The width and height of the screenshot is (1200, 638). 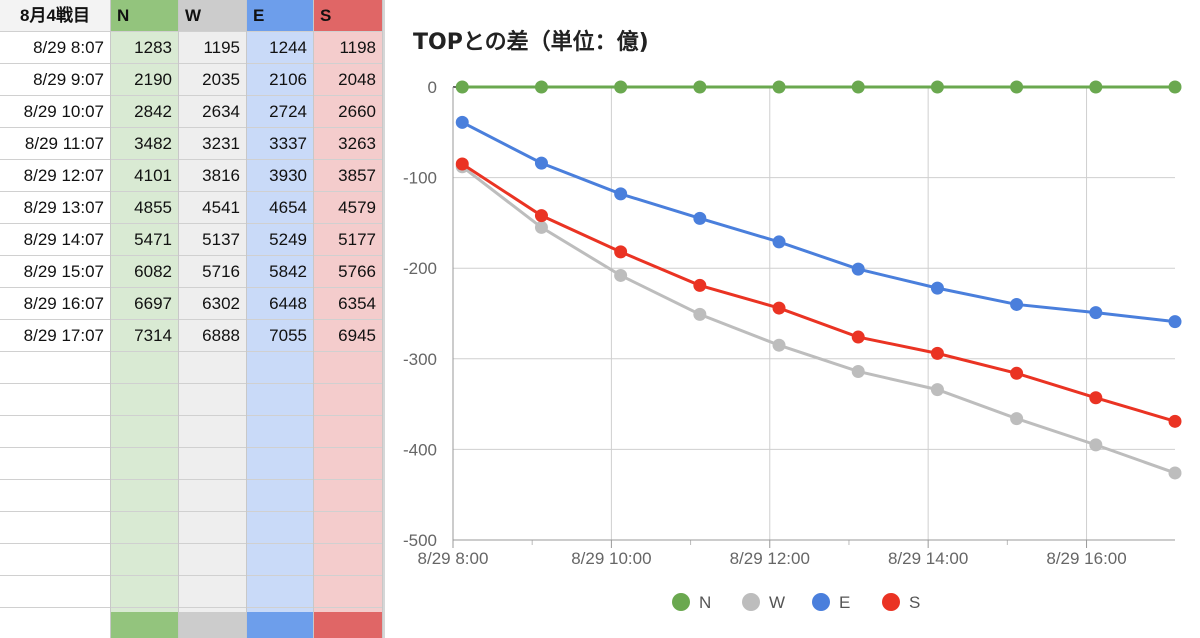 What do you see at coordinates (212, 272) in the screenshot?
I see `value-cell: 5716` at bounding box center [212, 272].